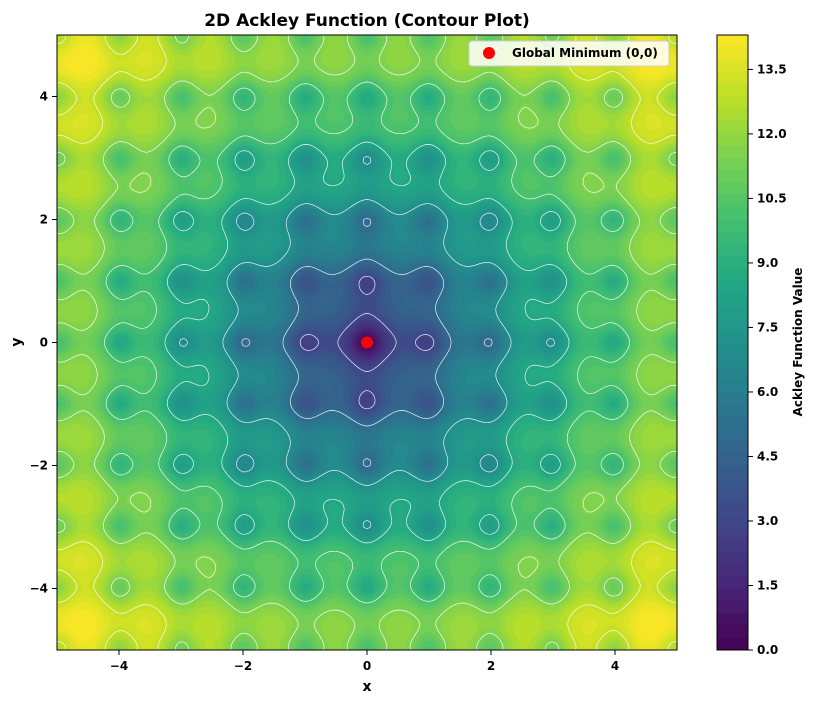 This screenshot has width=815, height=704. I want to click on y-tick-label: −4, so click(39, 589).